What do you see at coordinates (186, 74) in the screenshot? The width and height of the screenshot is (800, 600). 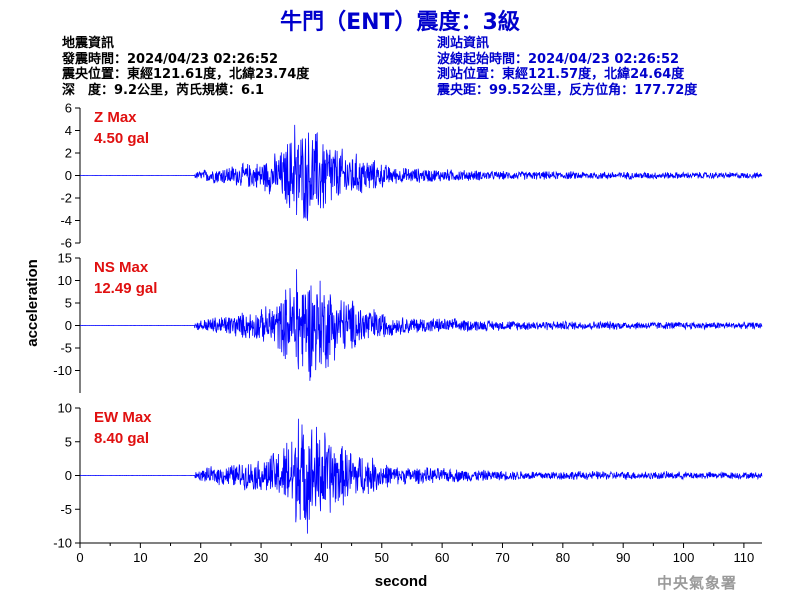 I see `epicenter: 震央位置：東經121.61度，北緯23.74度` at bounding box center [186, 74].